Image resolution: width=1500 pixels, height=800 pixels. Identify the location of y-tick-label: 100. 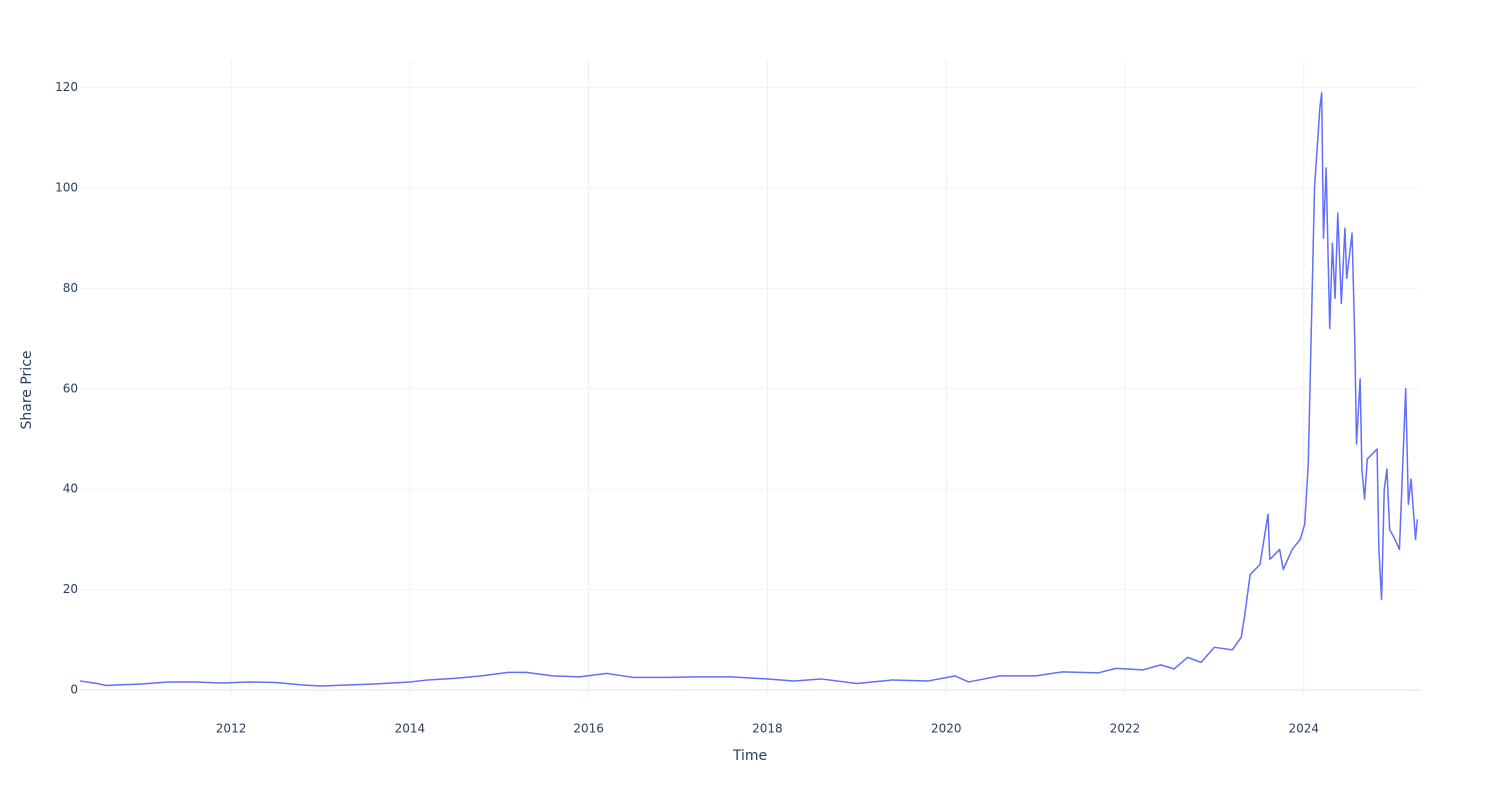
(66, 188).